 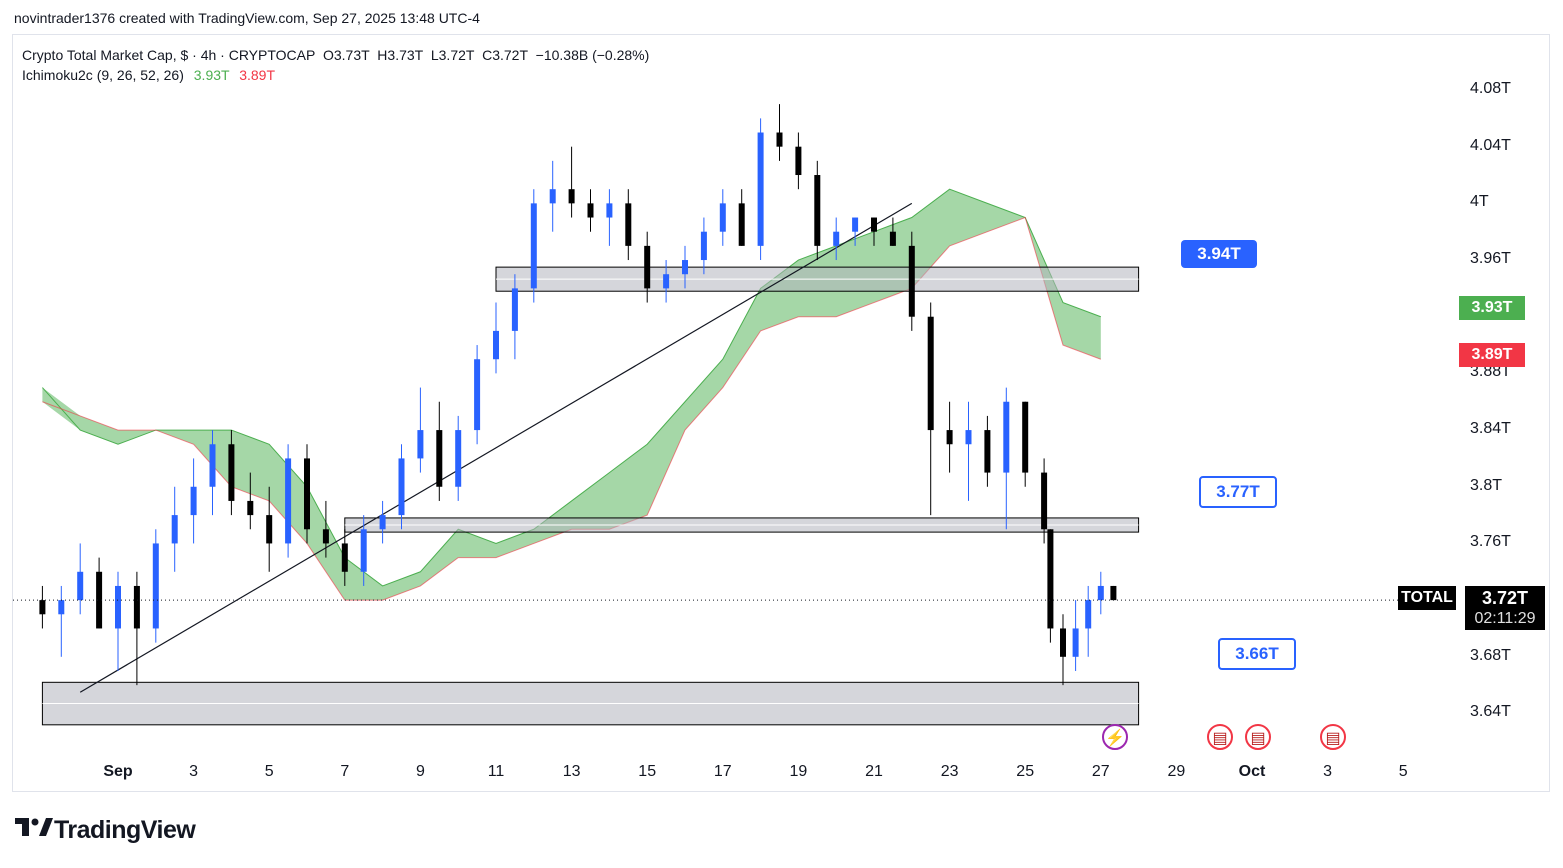 What do you see at coordinates (211, 75) in the screenshot?
I see `indicator-value-a: 3.93T` at bounding box center [211, 75].